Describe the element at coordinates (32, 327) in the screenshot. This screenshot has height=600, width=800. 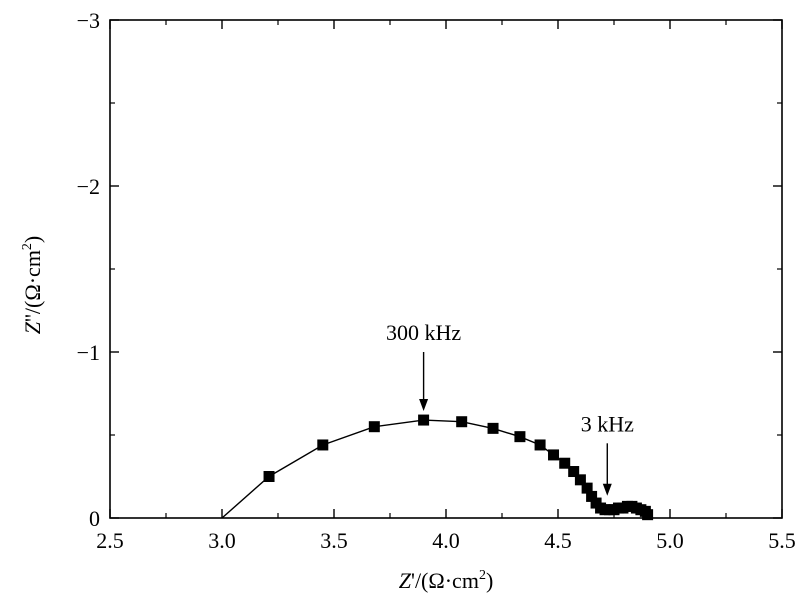
I see `y-axis-title-var: Z` at that location.